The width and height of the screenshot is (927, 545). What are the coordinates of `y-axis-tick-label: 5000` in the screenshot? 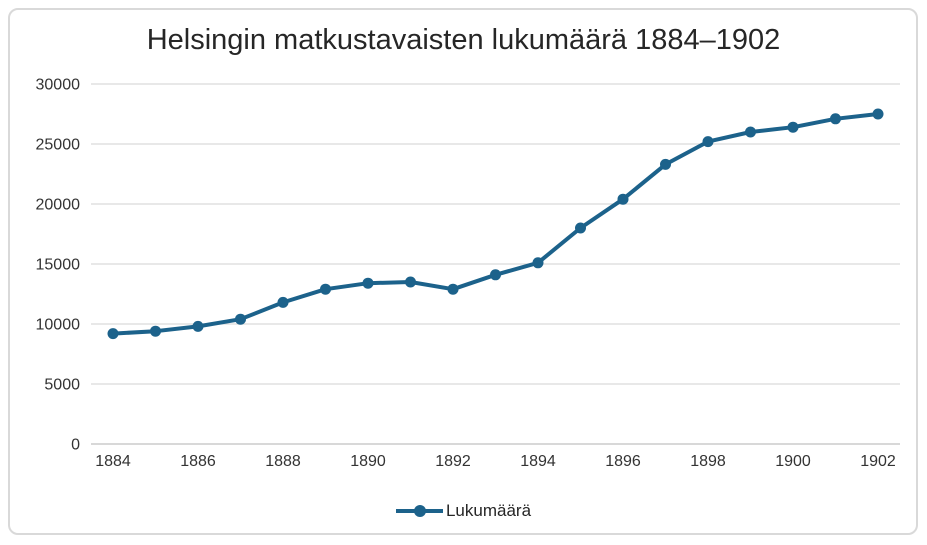 It's located at (62, 385).